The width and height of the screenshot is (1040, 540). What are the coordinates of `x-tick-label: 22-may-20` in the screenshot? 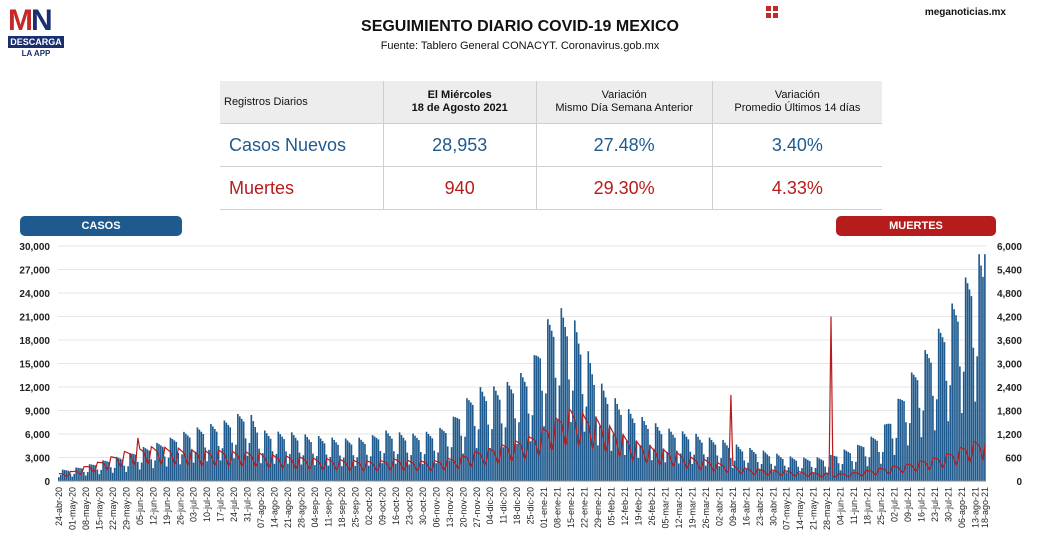 It's located at (113, 508).